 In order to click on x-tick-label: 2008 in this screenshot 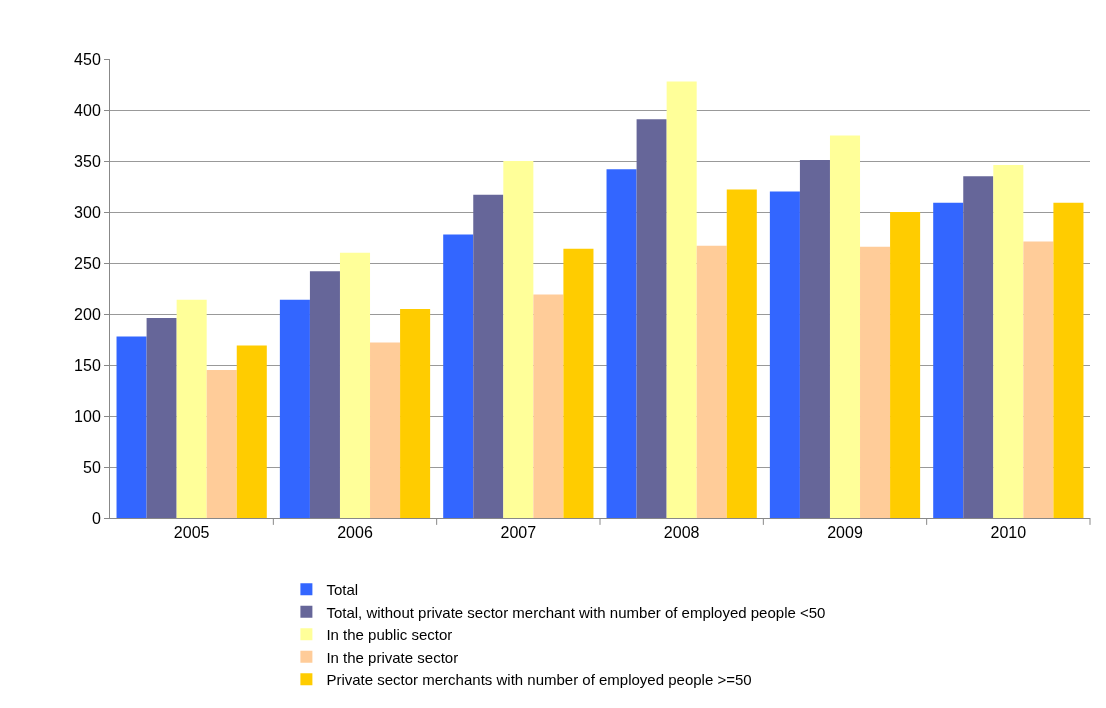, I will do `click(681, 533)`.